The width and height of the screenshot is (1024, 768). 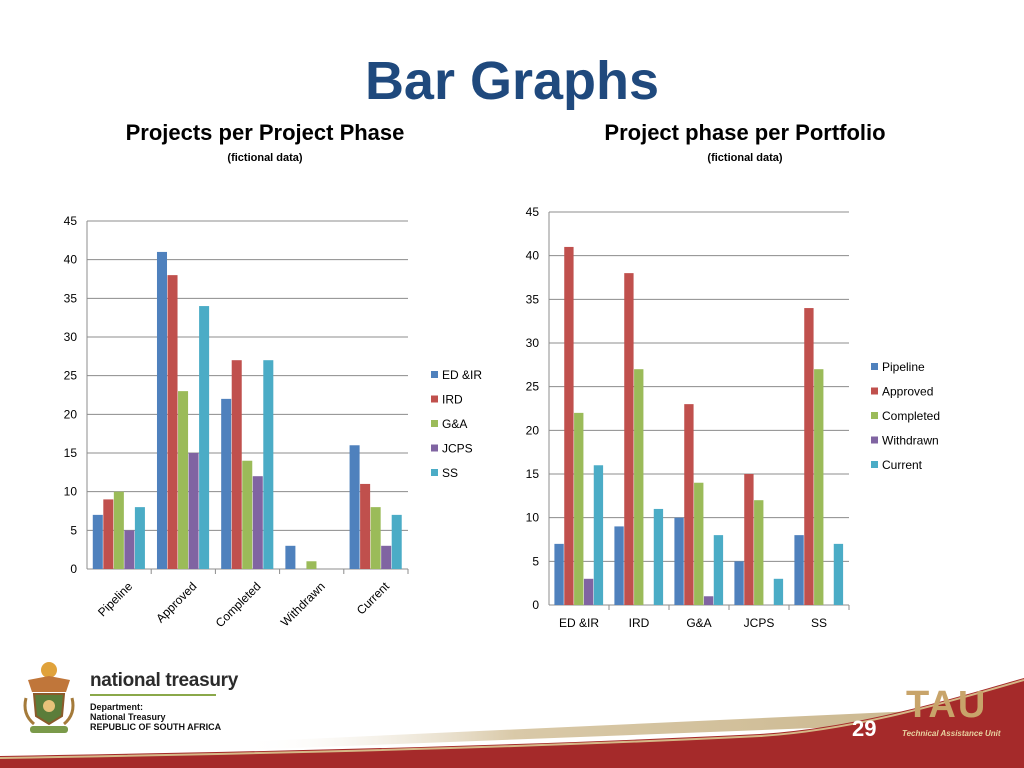 What do you see at coordinates (450, 473) in the screenshot?
I see `legend-label: SS` at bounding box center [450, 473].